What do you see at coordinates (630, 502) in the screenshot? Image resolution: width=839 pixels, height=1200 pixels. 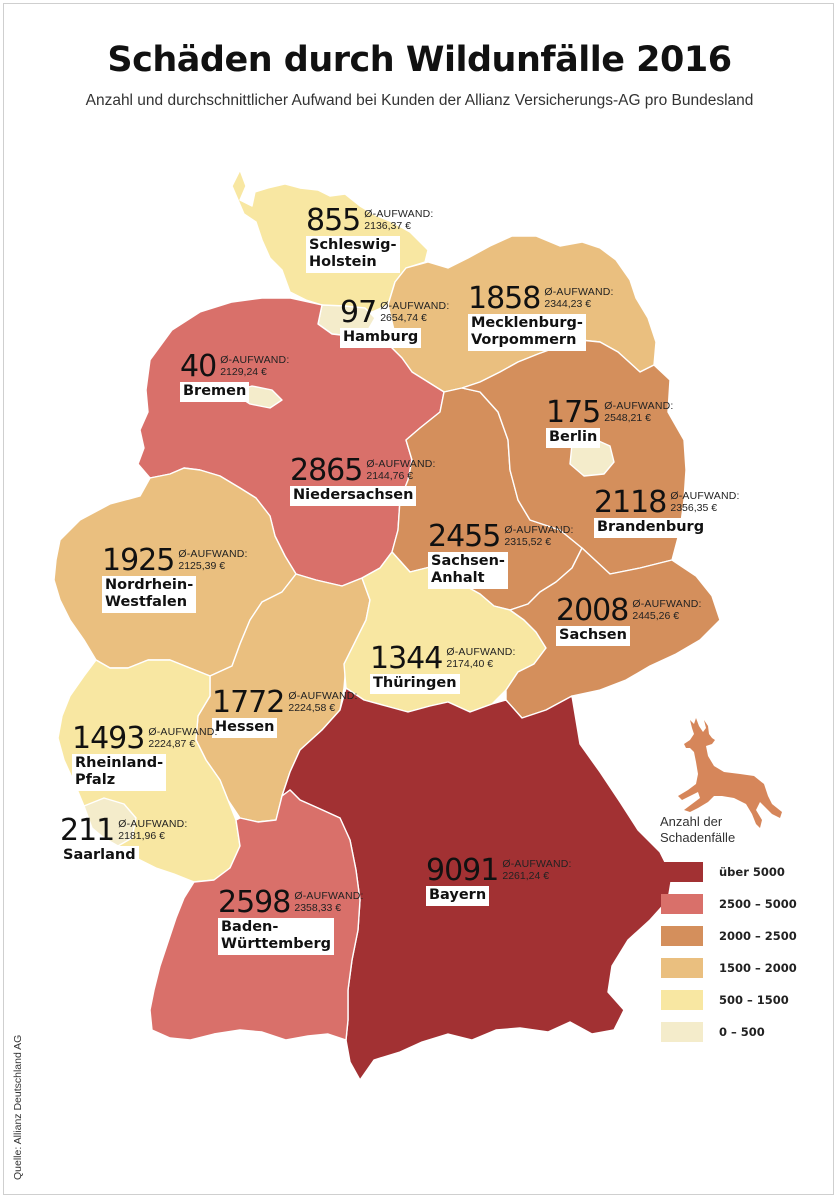 I see `count-brandenburg: 2118` at bounding box center [630, 502].